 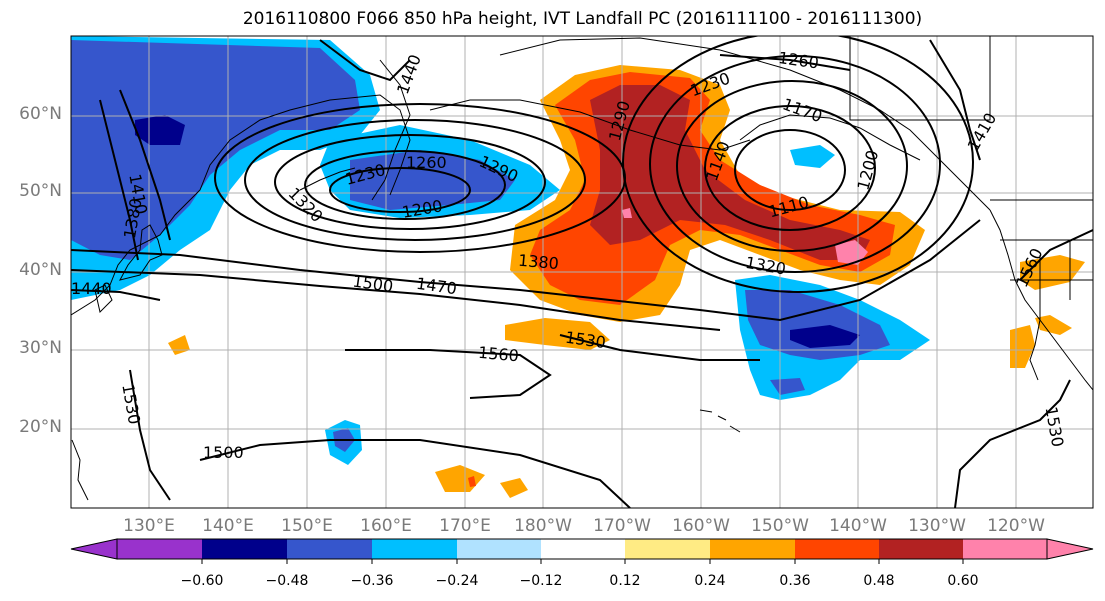 I want to click on contour-label: 1380, so click(x=538, y=262).